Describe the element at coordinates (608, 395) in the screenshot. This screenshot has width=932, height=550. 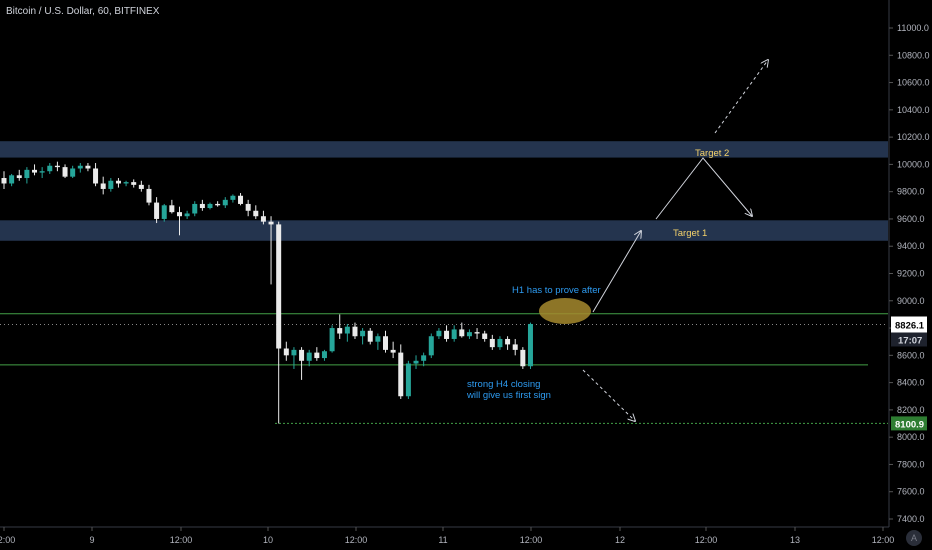
I see `dashed-arrow-down` at that location.